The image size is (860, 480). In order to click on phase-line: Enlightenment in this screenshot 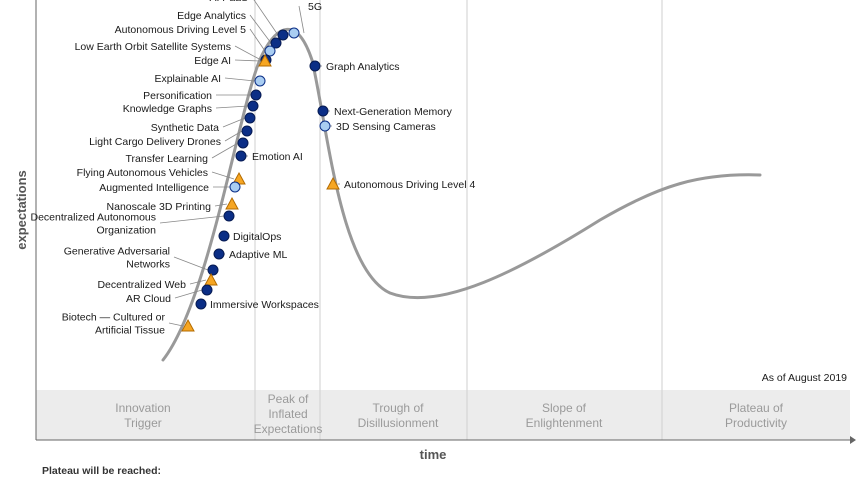, I will do `click(564, 423)`.